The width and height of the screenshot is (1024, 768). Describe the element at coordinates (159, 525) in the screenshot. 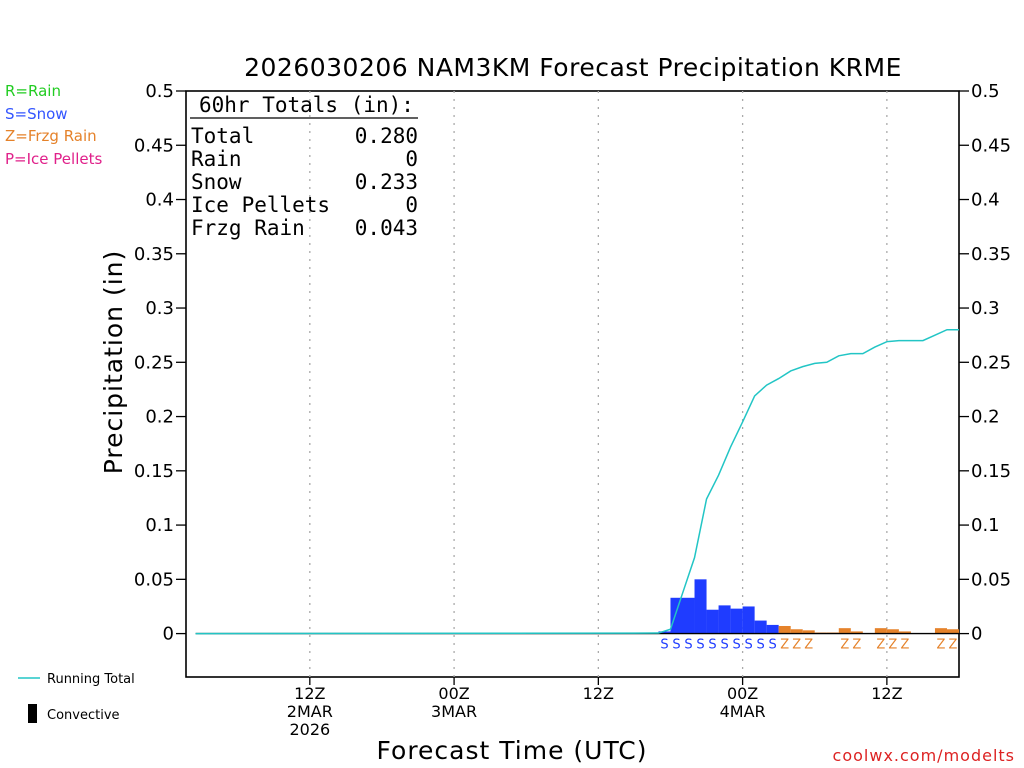

I see `y-tick-label-left: 0.1` at that location.